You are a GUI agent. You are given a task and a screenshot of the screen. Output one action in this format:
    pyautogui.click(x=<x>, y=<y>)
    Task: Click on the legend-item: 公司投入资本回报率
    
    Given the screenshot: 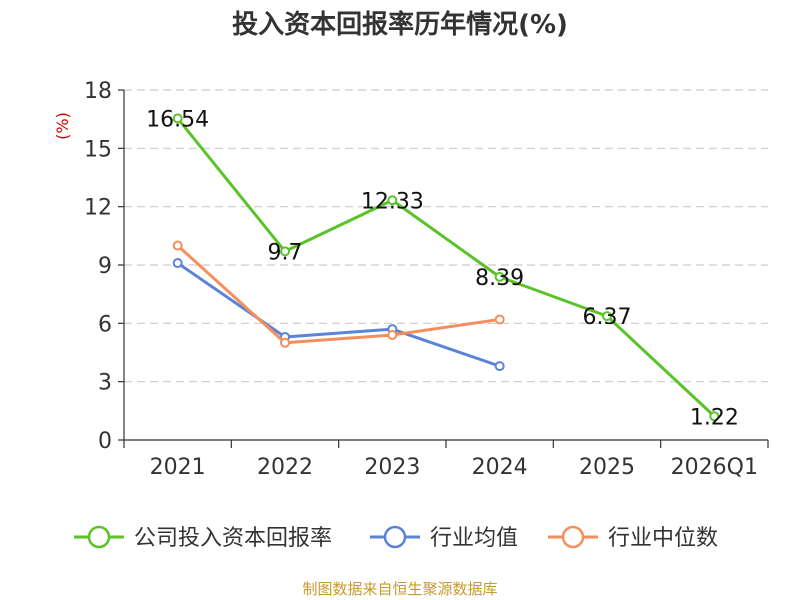 What is the action you would take?
    pyautogui.click(x=203, y=538)
    